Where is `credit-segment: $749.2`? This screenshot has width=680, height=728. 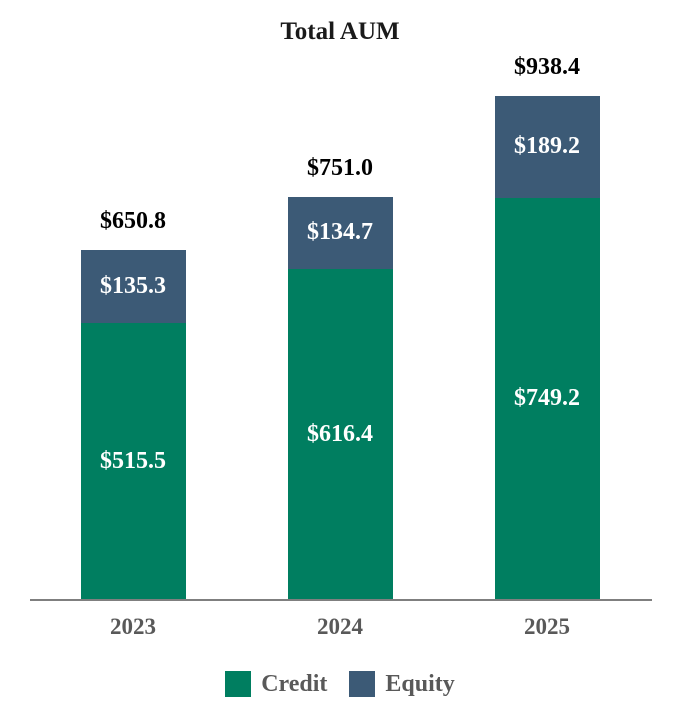 credit-segment: $749.2 is located at coordinates (547, 398).